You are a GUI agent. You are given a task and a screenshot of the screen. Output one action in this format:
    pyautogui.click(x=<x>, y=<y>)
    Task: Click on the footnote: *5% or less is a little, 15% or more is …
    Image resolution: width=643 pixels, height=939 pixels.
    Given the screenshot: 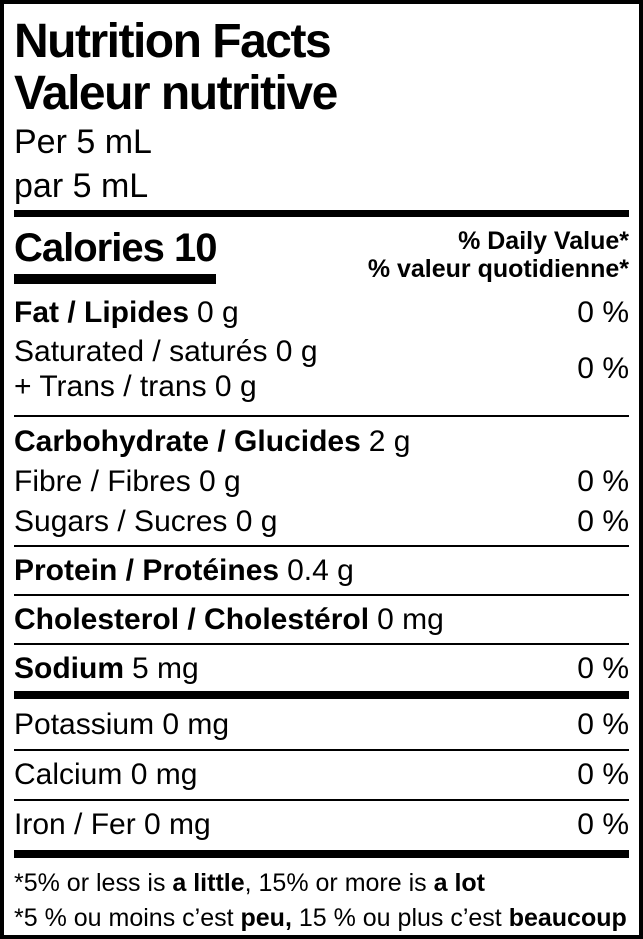 What is the action you would take?
    pyautogui.click(x=321, y=896)
    